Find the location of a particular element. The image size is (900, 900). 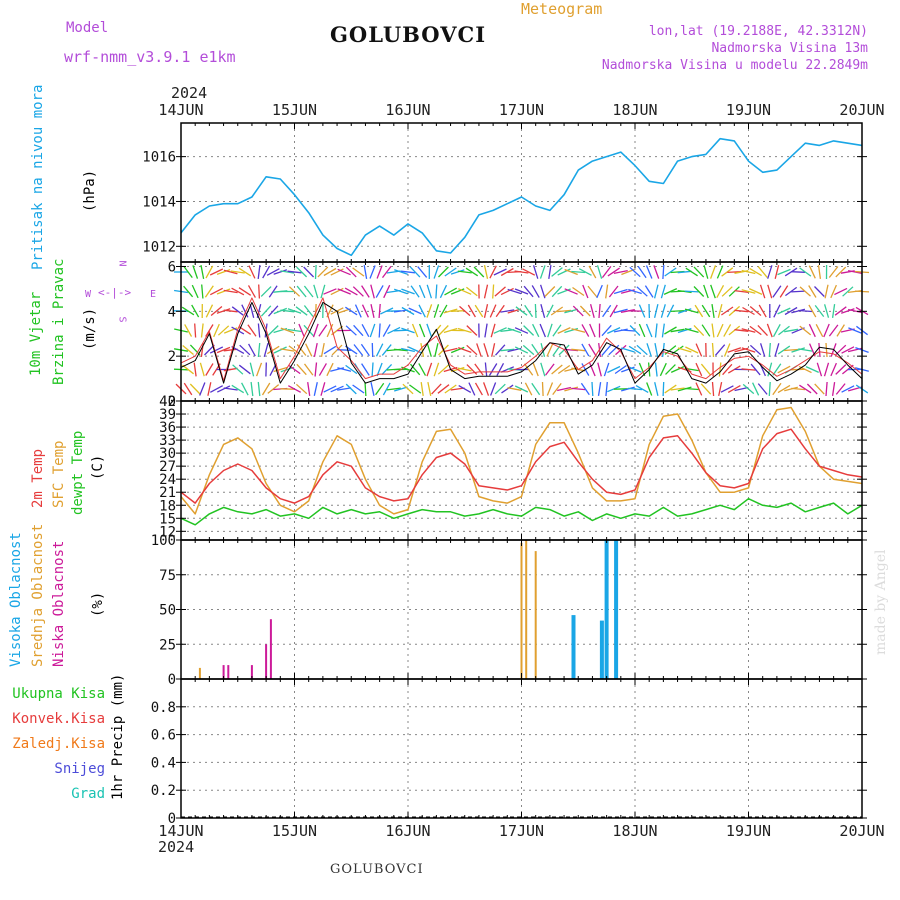

compass-arrows: <-|-> is located at coordinates (115, 292).